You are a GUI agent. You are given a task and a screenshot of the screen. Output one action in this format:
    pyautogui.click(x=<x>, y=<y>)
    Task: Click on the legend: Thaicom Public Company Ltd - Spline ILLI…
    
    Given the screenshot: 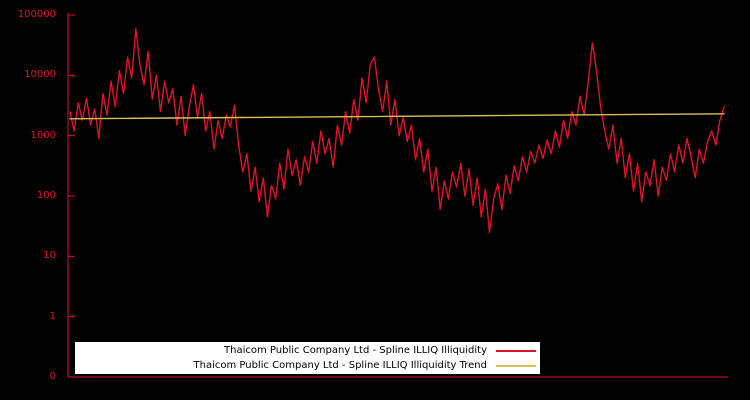 What is the action you would take?
    pyautogui.click(x=307, y=358)
    